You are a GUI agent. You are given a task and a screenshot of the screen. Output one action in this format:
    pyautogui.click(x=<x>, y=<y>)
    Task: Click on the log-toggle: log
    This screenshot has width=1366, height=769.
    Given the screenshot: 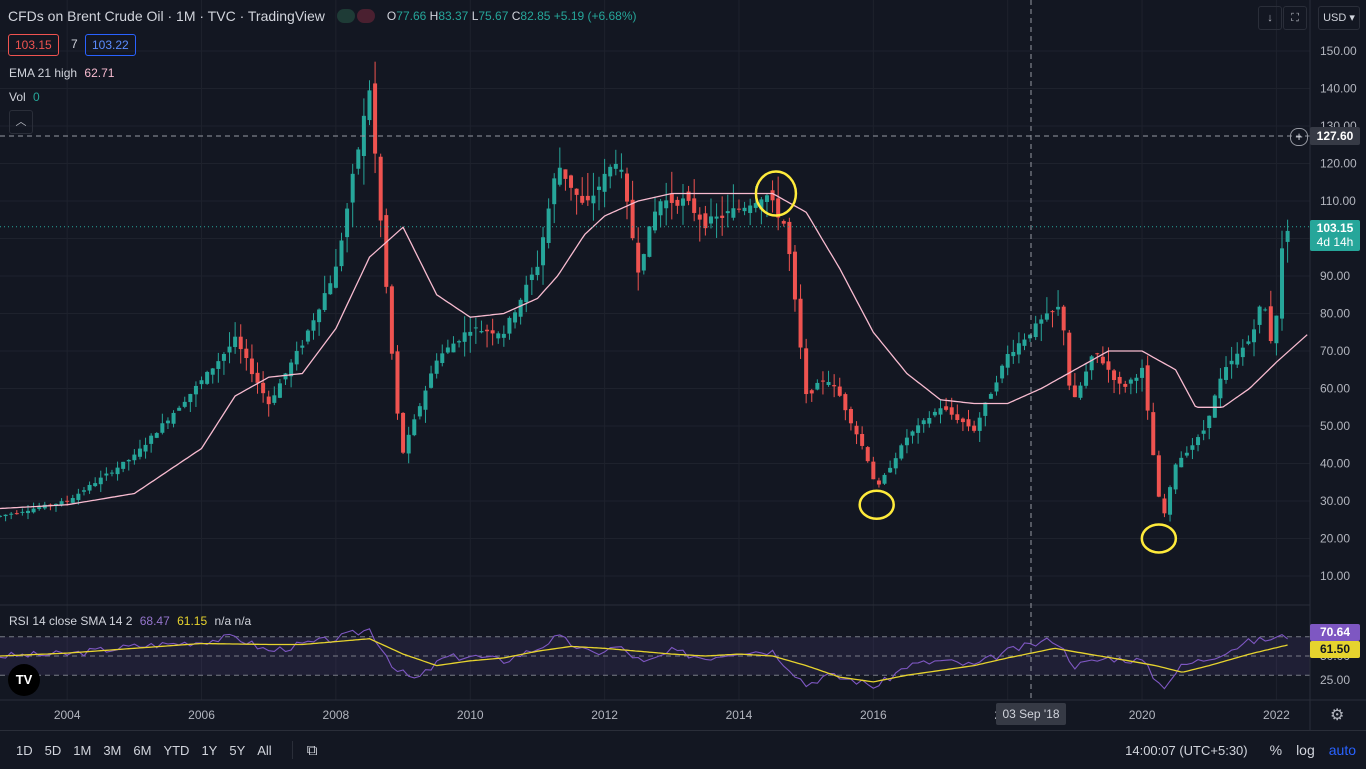 What is the action you would take?
    pyautogui.click(x=1305, y=750)
    